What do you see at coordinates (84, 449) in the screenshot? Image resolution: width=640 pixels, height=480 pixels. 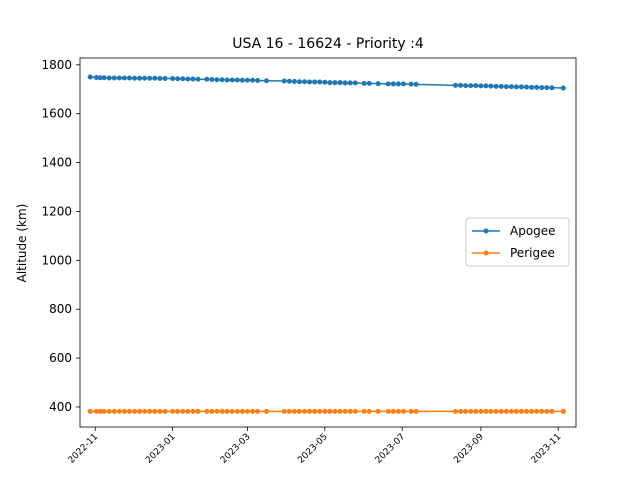 I see `x-tick-label: 2022-11` at bounding box center [84, 449].